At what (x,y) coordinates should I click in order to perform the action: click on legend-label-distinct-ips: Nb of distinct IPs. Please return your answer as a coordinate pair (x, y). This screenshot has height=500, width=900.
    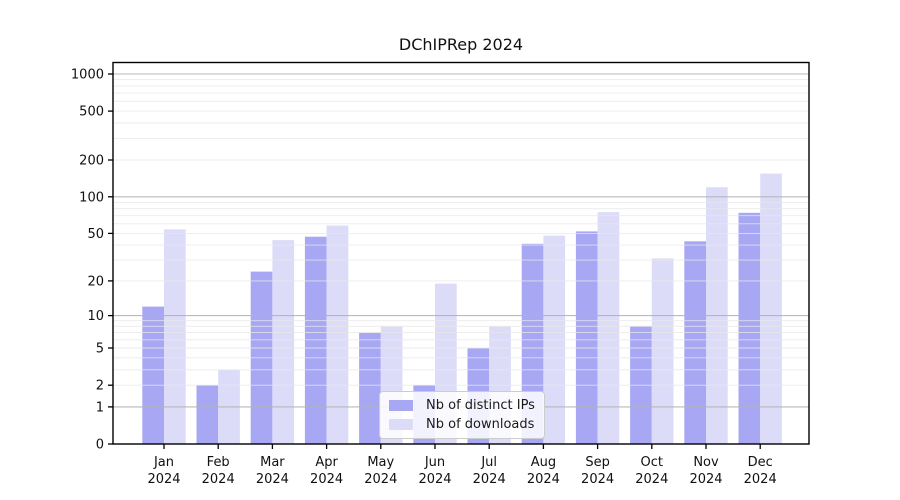
    Looking at the image, I should click on (480, 405).